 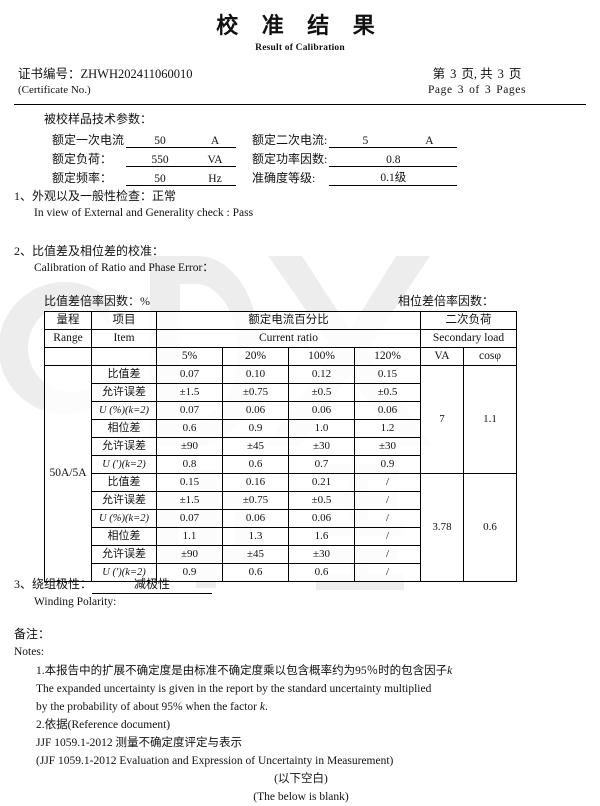 I want to click on notes-heading-cn: 备注：, so click(x=32, y=634).